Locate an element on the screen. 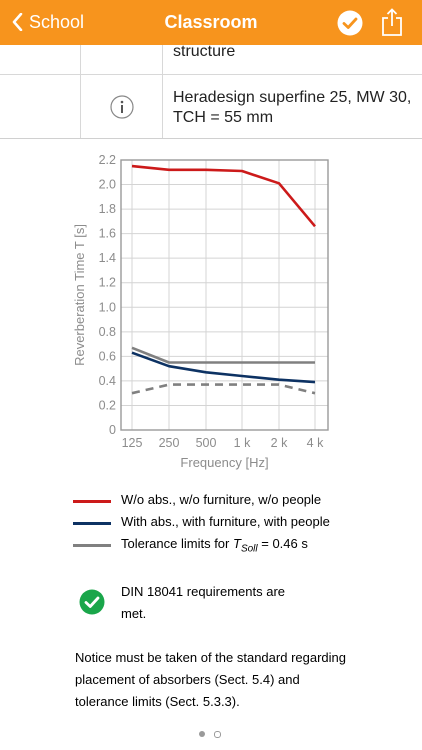 The height and width of the screenshot is (750, 422). x-tick-label: 1 k is located at coordinates (242, 443).